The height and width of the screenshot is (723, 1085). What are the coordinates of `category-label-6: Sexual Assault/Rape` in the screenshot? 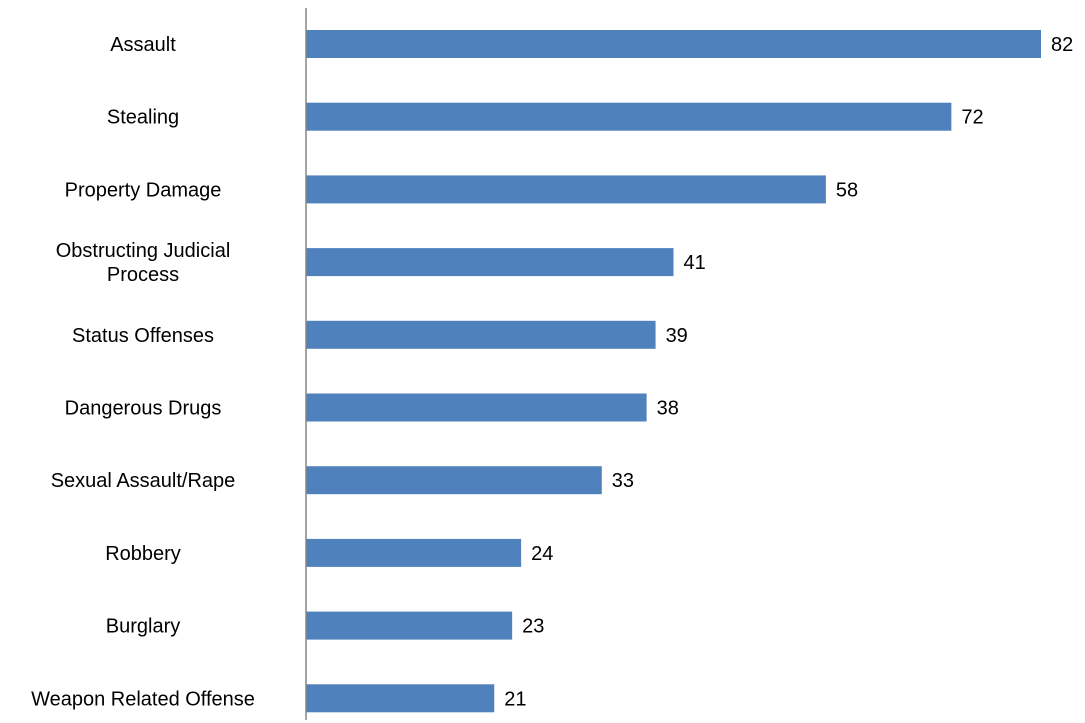 It's located at (143, 481).